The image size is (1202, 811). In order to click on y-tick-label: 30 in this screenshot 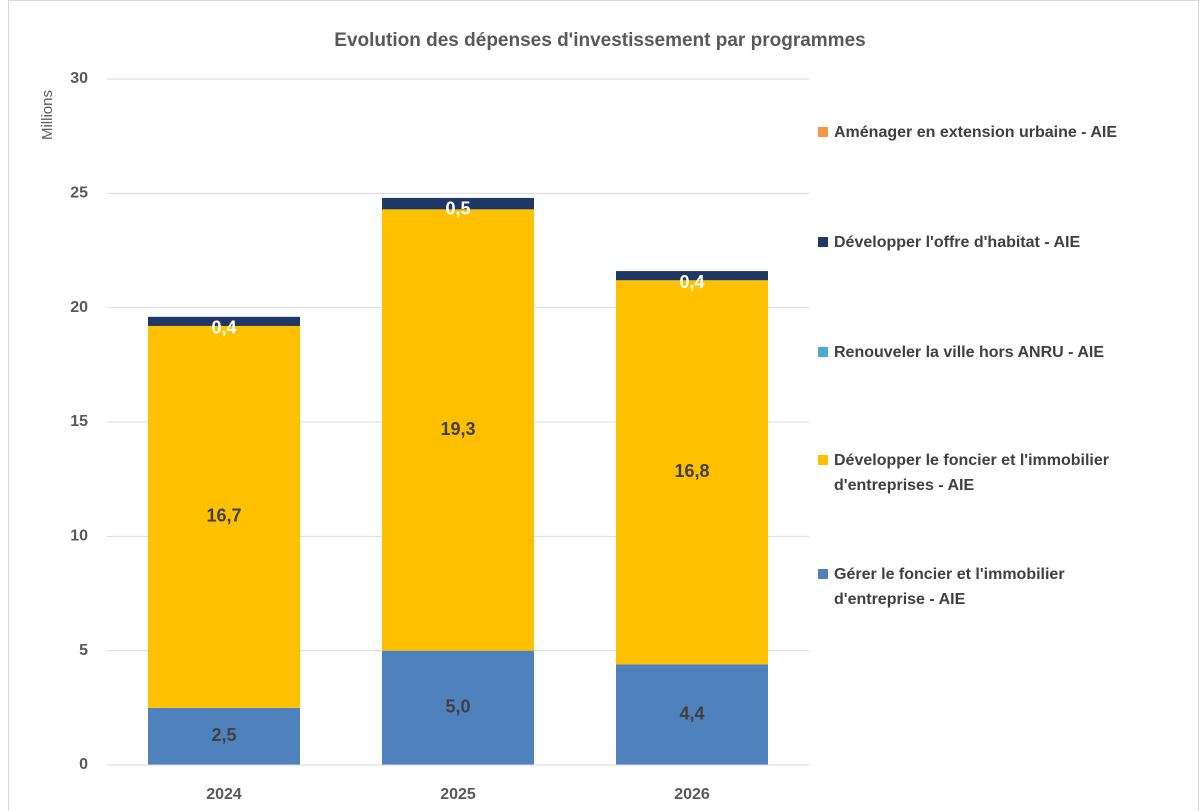, I will do `click(79, 78)`.